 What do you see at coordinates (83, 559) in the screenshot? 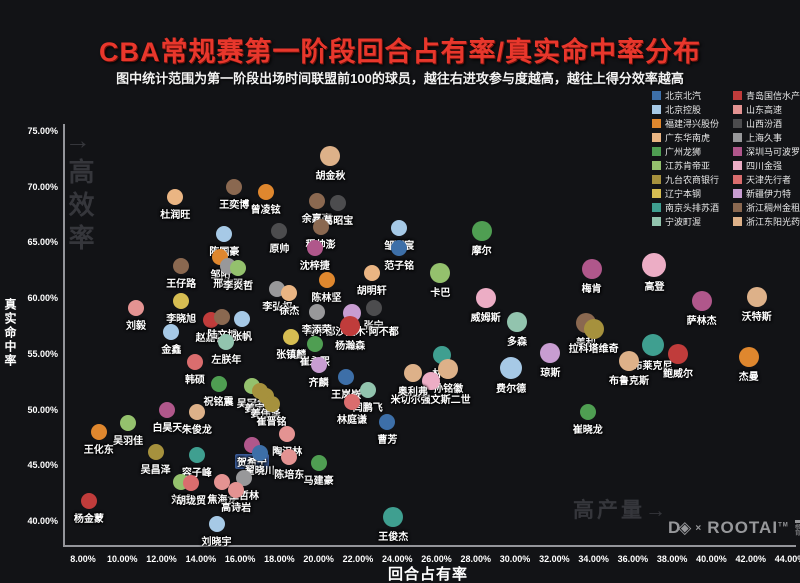
I see `x-axis-tick: 8.00%` at bounding box center [83, 559].